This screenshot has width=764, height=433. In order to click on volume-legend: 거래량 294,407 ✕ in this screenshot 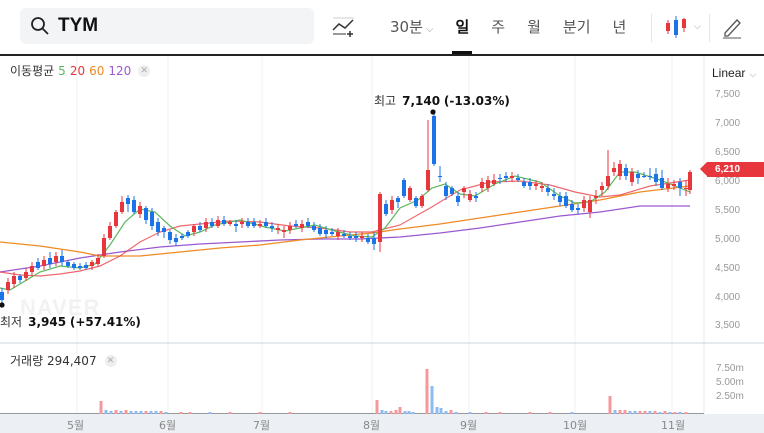, I will do `click(63, 360)`.